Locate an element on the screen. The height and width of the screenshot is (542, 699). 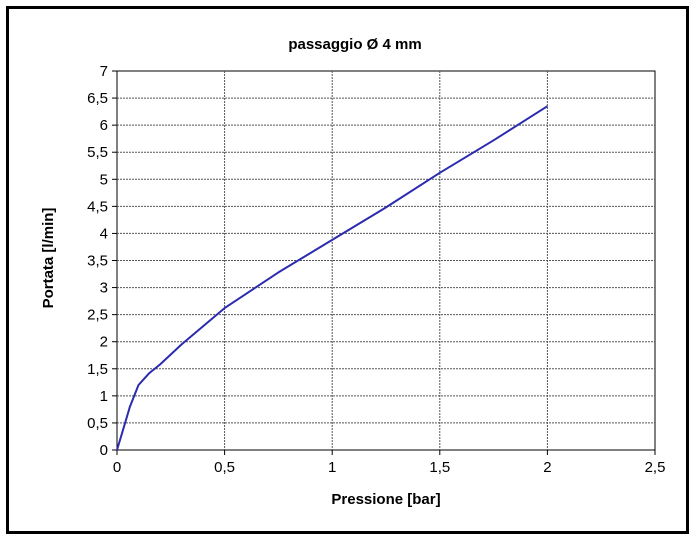
y-tick-label: 7 is located at coordinates (104, 71).